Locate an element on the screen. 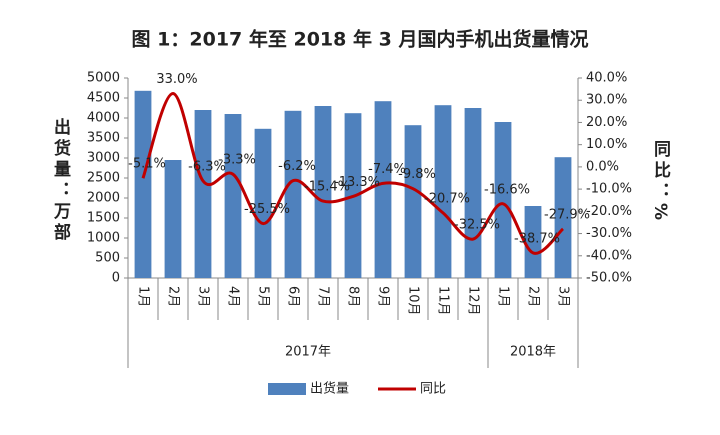 Image resolution: width=720 pixels, height=435 pixels. data-label: -25.5% is located at coordinates (267, 209).